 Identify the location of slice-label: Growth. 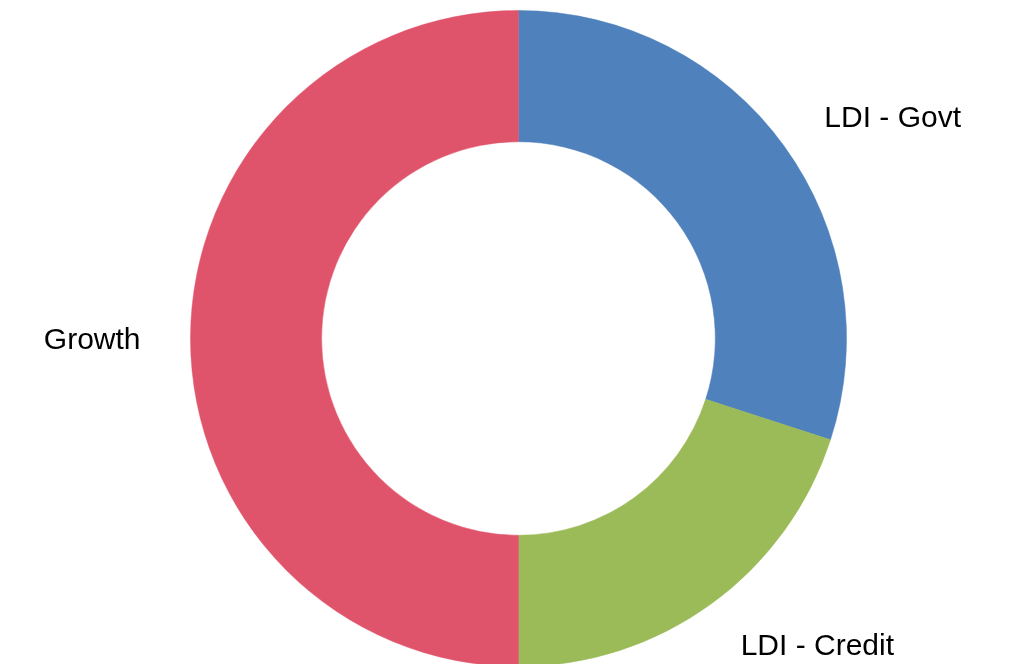
(92, 338).